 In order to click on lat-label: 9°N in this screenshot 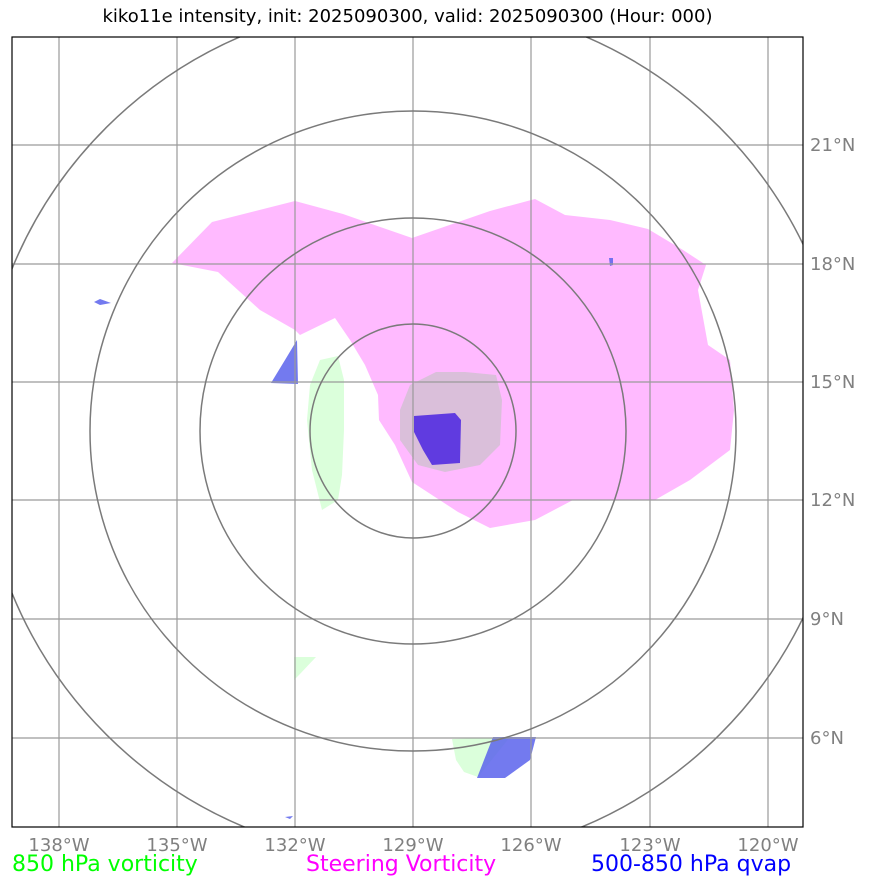, I will do `click(827, 619)`.